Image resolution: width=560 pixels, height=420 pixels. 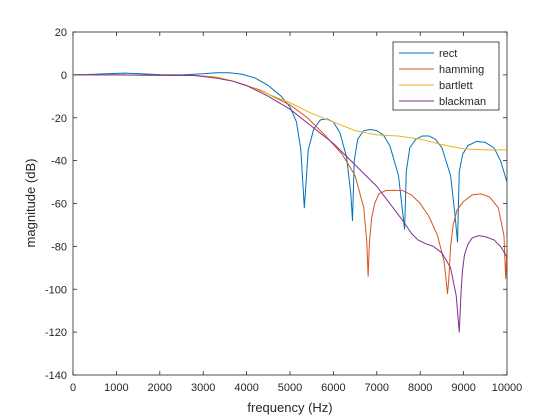 I want to click on x-tick-label: 8000, so click(x=420, y=388).